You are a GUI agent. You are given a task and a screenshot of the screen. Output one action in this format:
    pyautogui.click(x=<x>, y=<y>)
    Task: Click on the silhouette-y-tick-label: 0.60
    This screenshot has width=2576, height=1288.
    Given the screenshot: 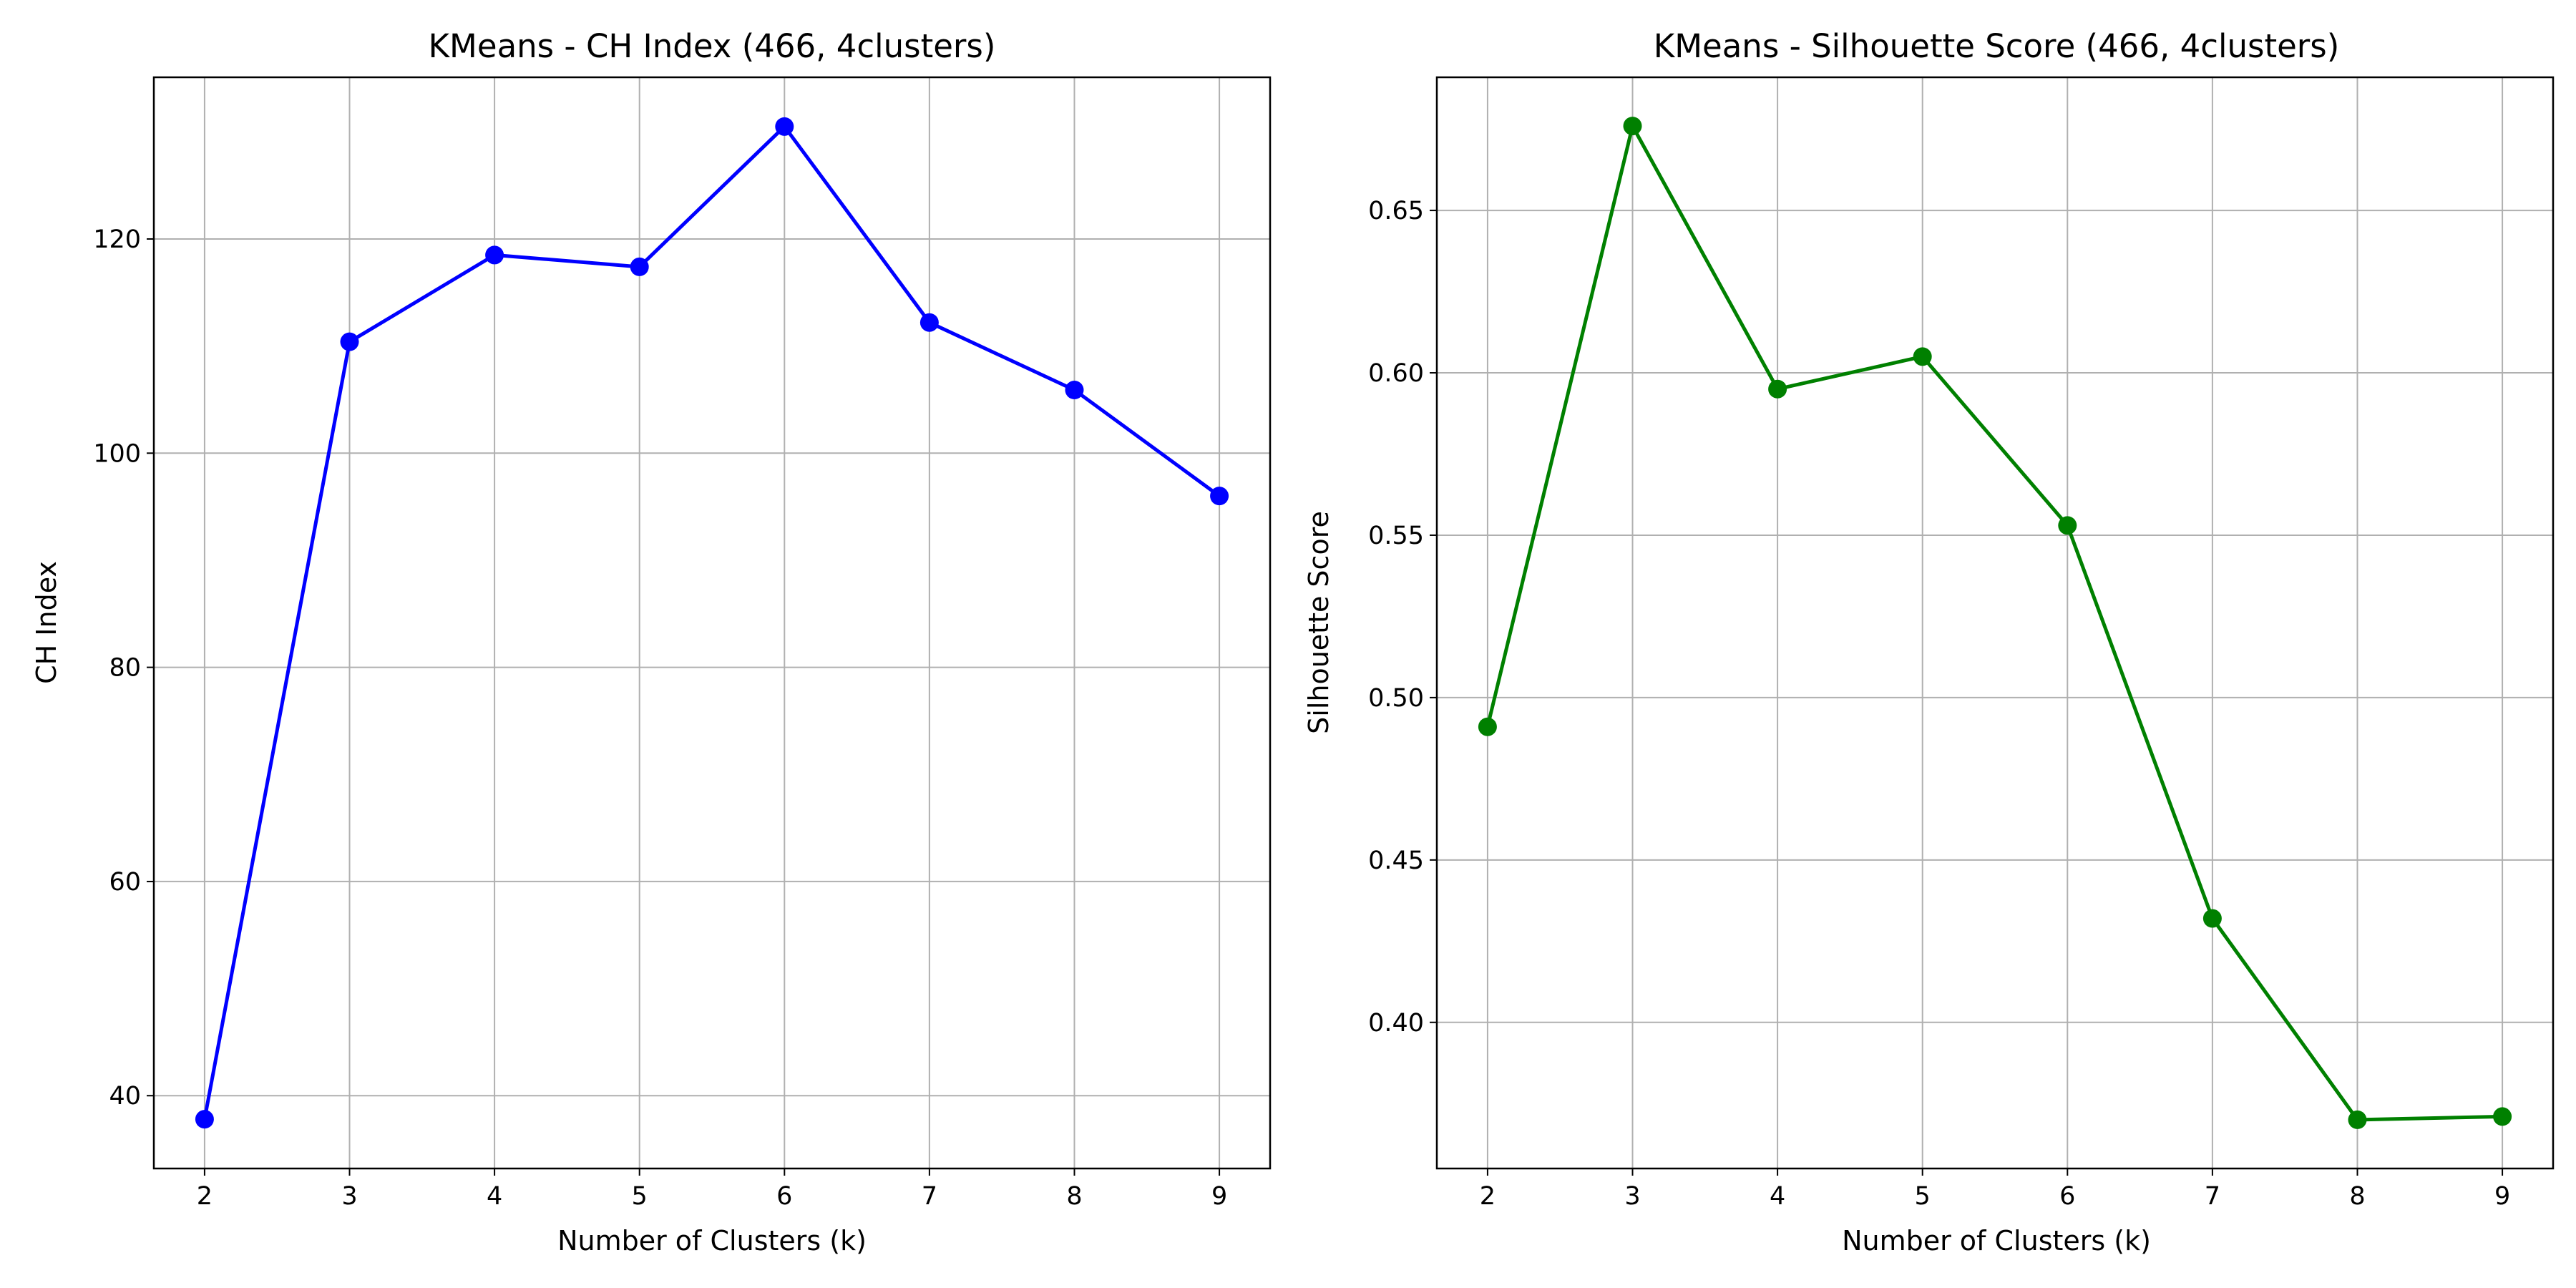 What is the action you would take?
    pyautogui.click(x=1396, y=373)
    